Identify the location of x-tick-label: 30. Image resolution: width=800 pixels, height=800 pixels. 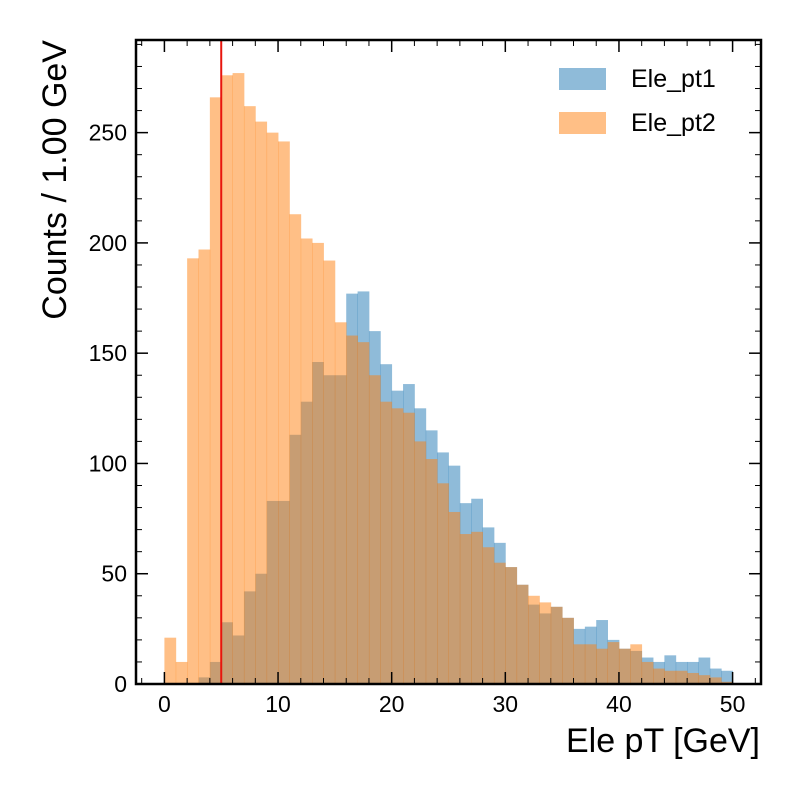
(506, 704).